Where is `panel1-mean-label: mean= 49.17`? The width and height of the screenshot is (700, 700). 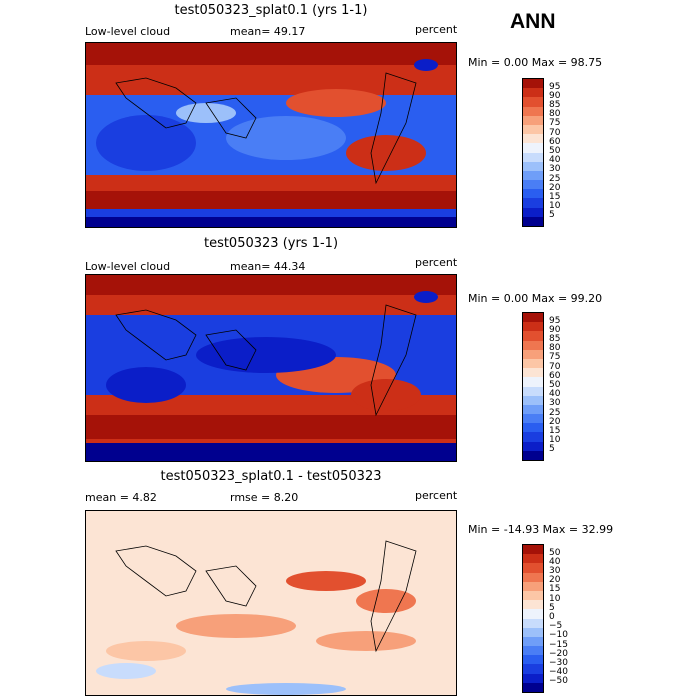
panel1-mean-label: mean= 49.17 is located at coordinates (268, 31).